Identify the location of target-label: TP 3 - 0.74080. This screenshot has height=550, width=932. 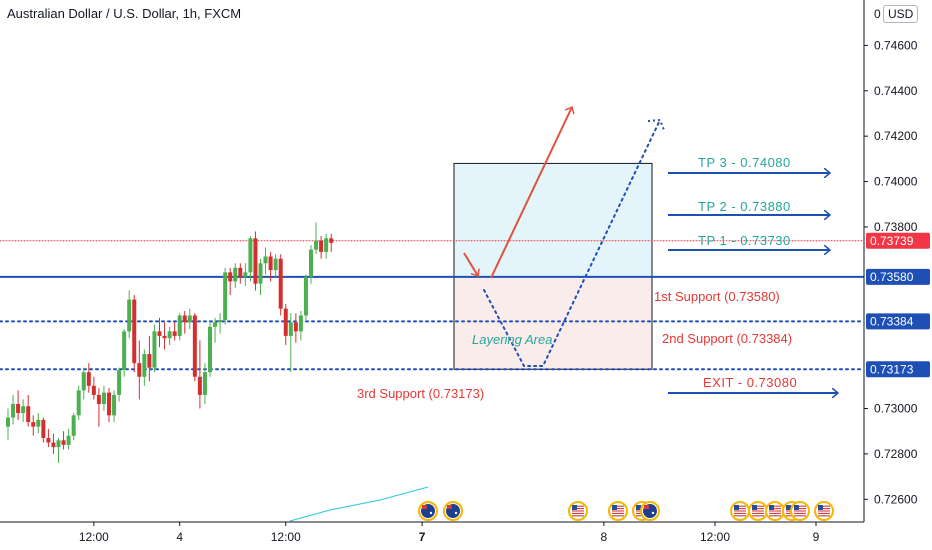
(744, 162).